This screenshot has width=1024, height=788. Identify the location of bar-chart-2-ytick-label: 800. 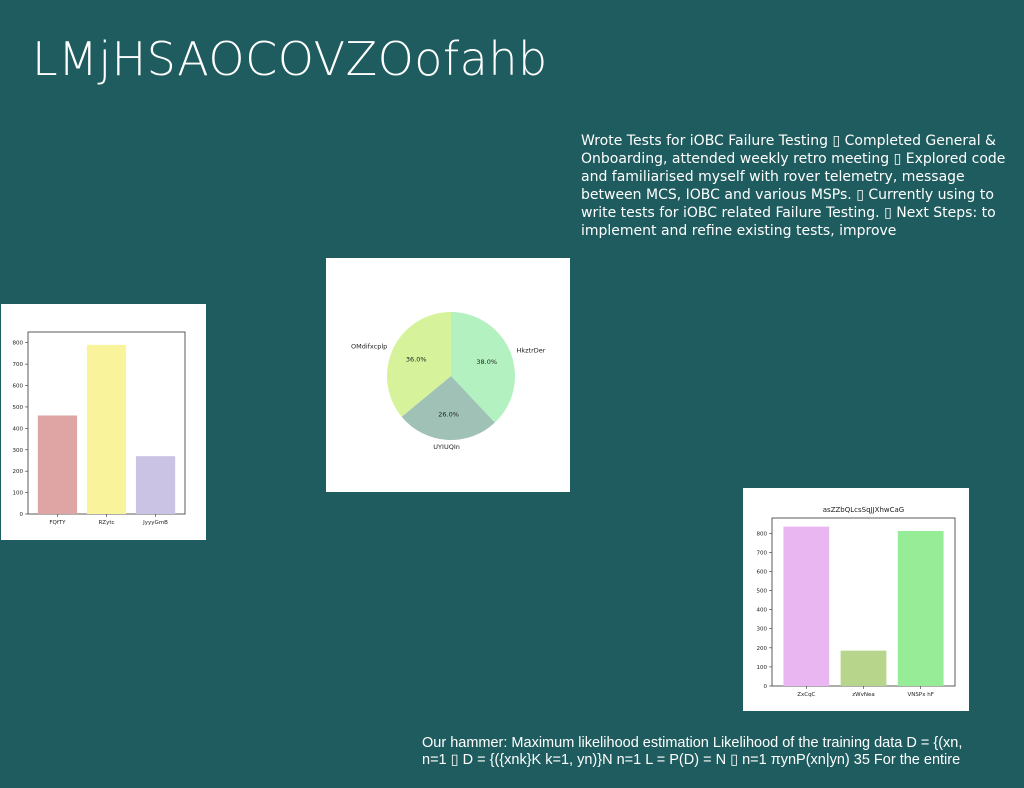
(762, 534).